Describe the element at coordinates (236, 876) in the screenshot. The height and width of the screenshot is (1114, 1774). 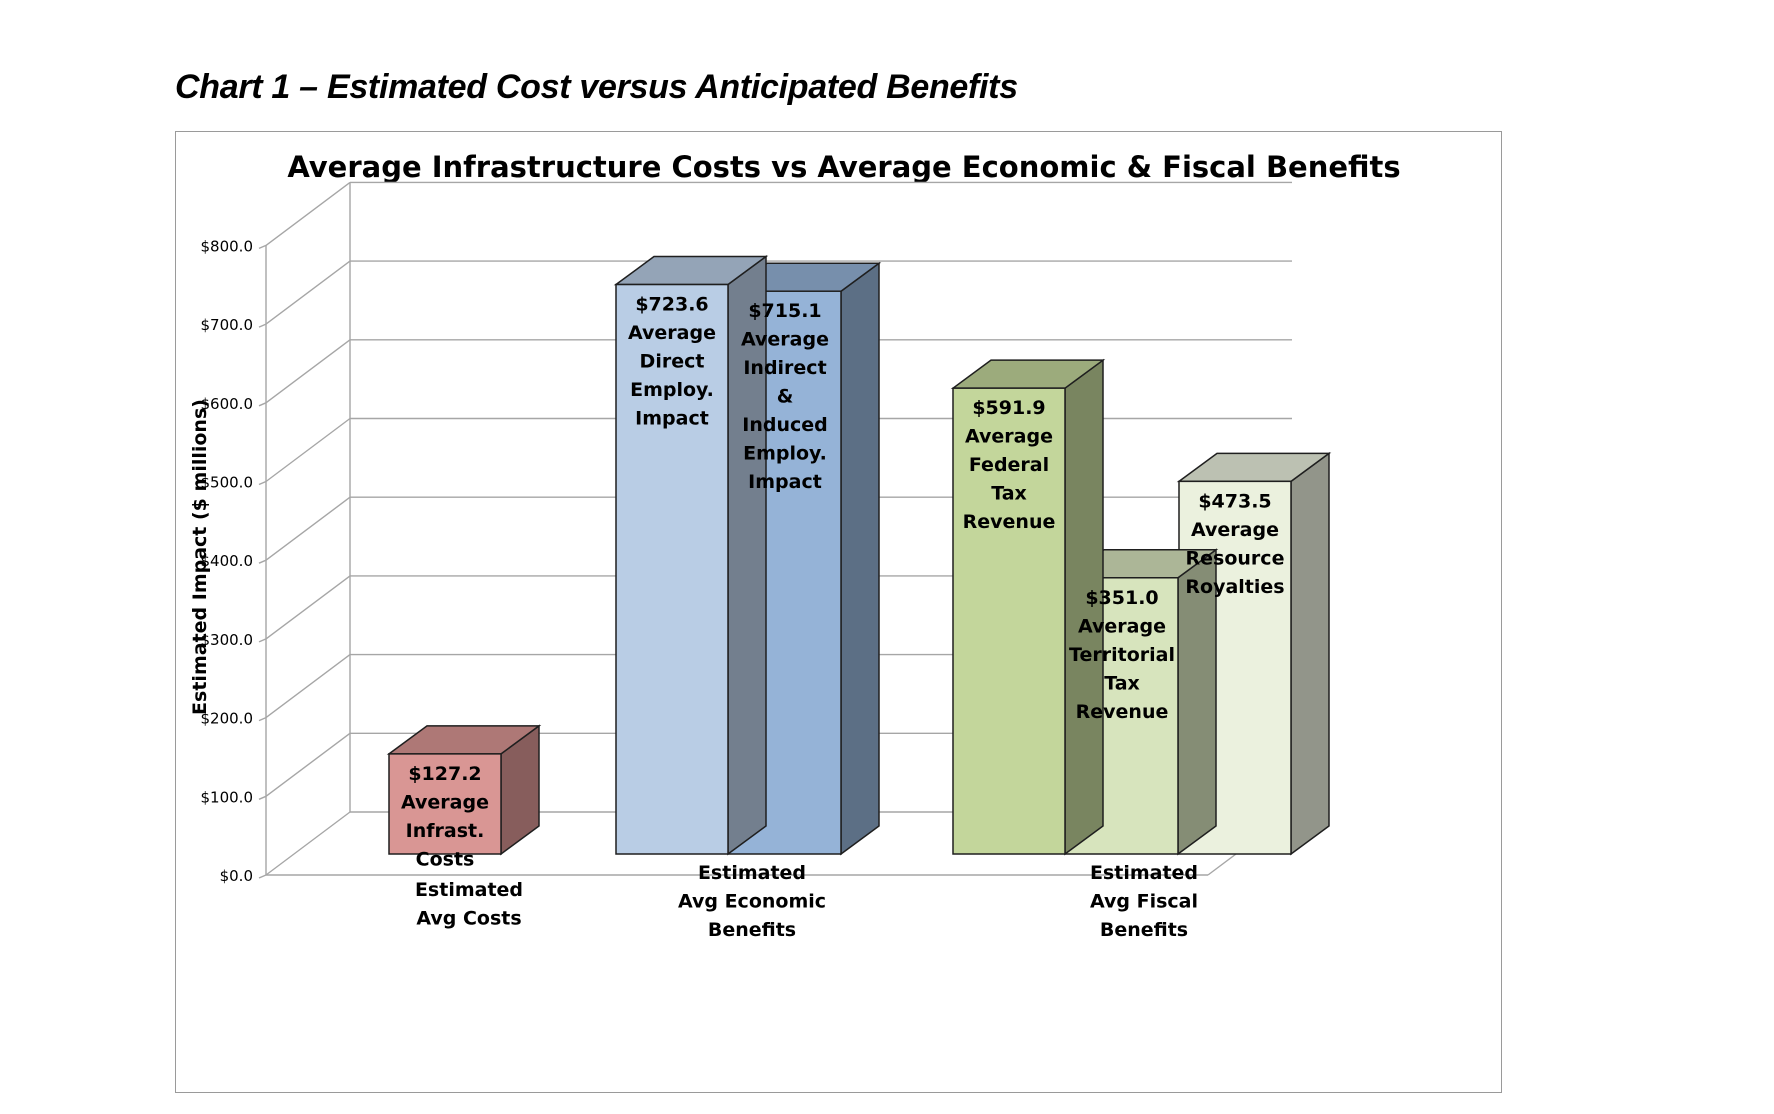
I see `y-tick-label: $0.0` at that location.